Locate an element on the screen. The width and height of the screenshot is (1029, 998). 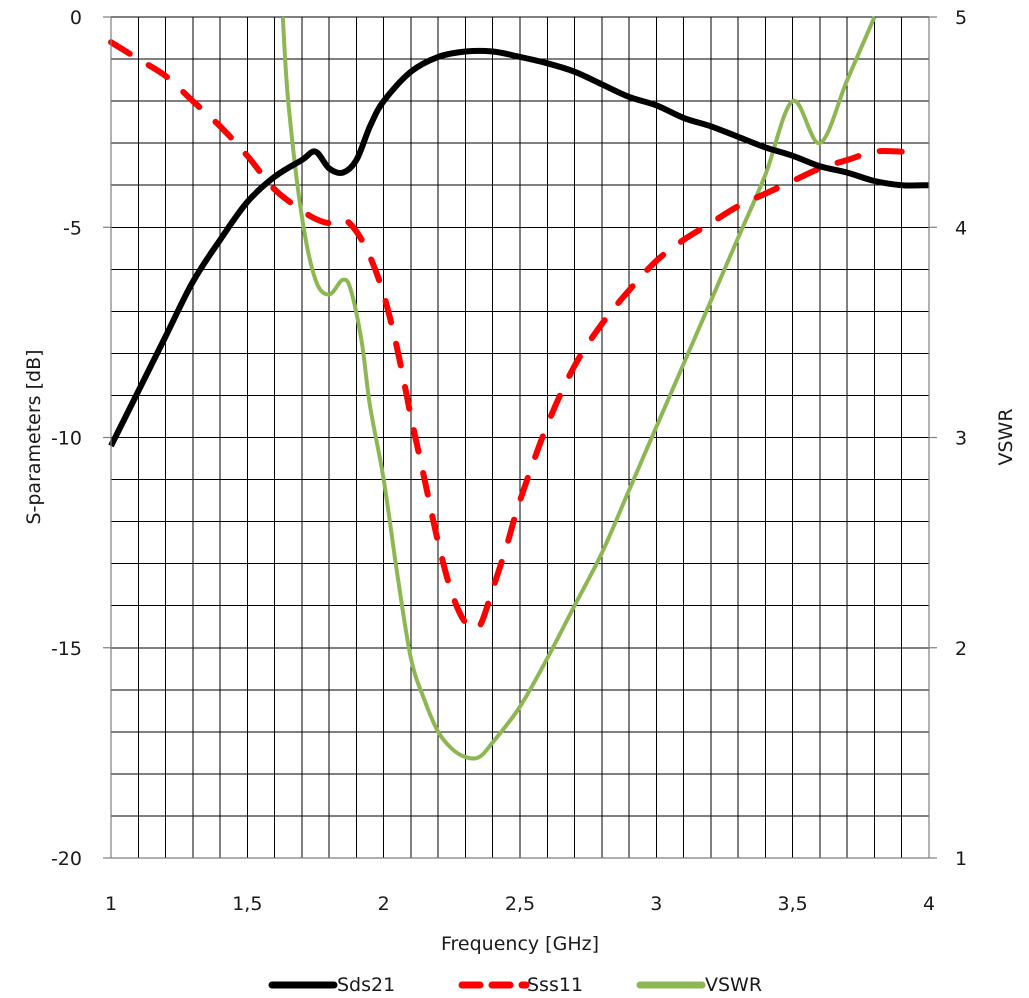
y2-tick-label: 1 is located at coordinates (961, 859).